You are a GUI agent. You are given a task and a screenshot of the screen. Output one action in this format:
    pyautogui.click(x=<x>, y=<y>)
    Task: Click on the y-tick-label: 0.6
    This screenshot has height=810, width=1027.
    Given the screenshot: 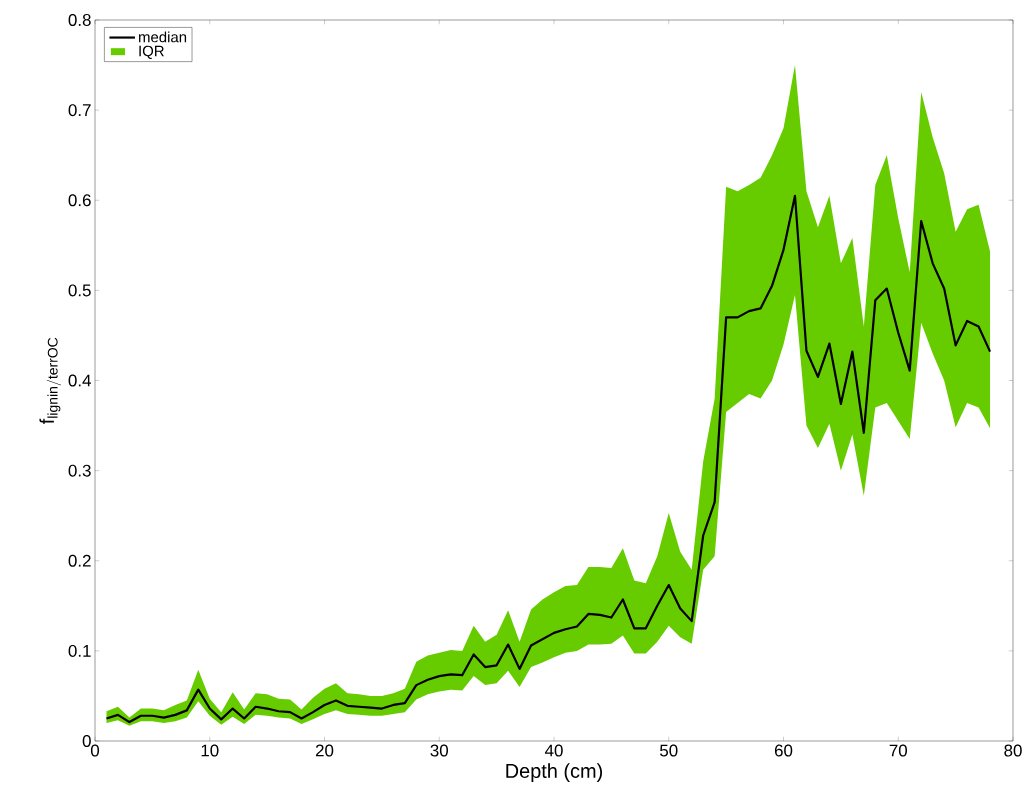 What is the action you would take?
    pyautogui.click(x=79, y=200)
    